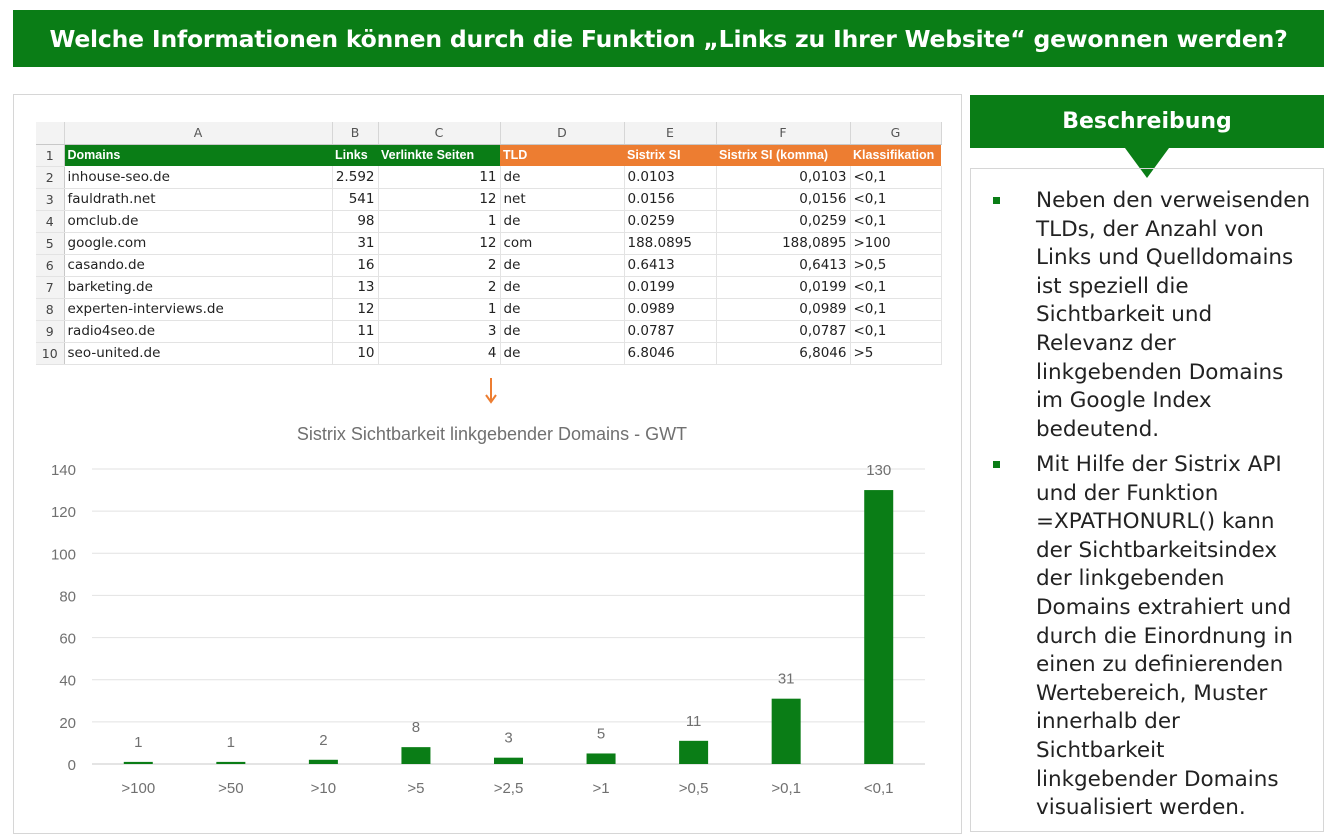  I want to click on header-tld: TLD, so click(562, 155).